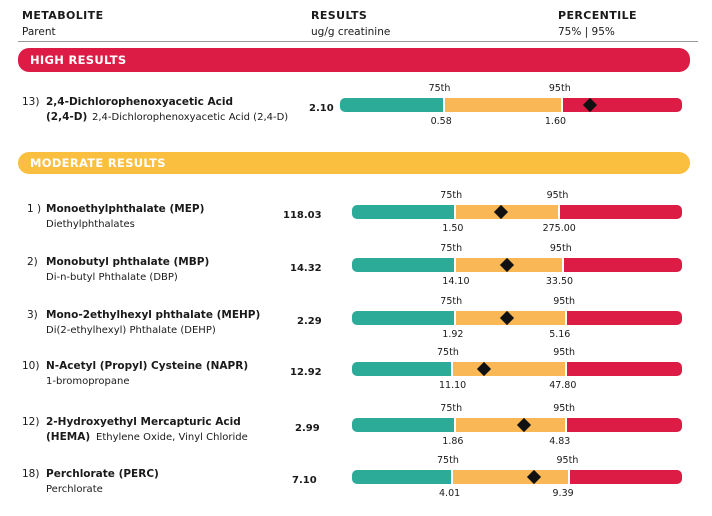 The image size is (712, 516). I want to click on row-index: 10), so click(31, 366).